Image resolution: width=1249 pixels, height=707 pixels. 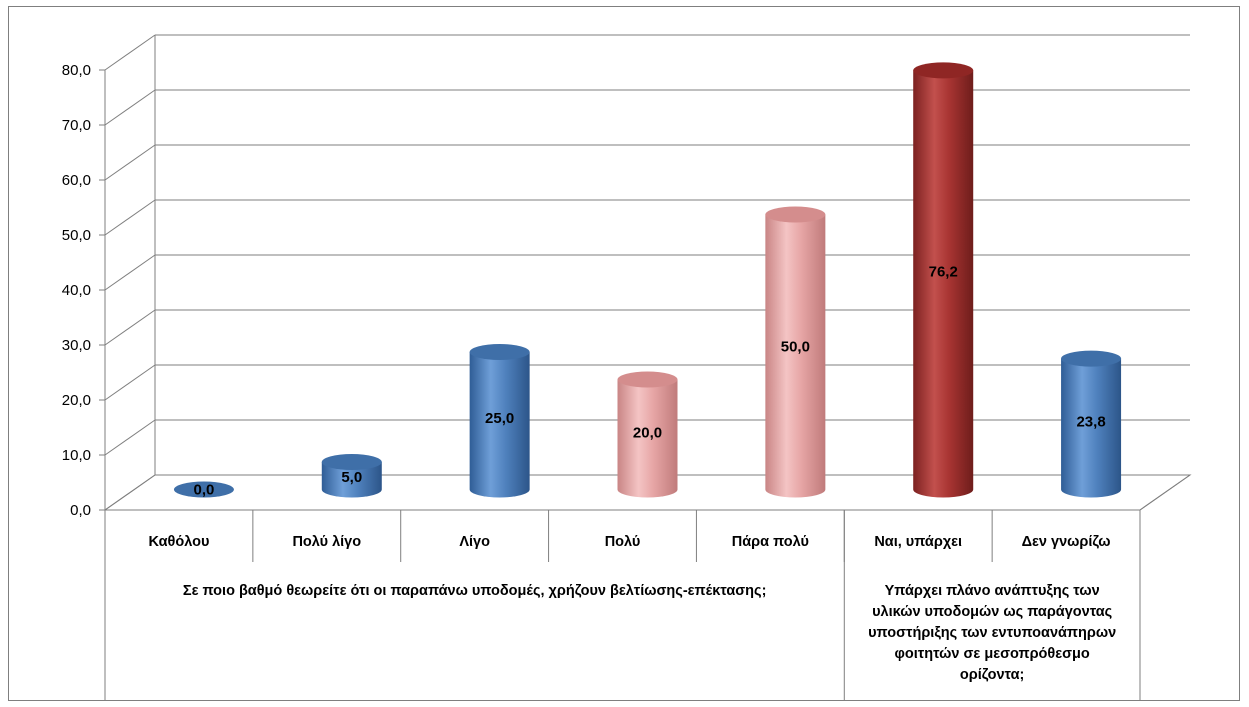 What do you see at coordinates (1066, 542) in the screenshot?
I see `category-label: Δεν γνωρίζω` at bounding box center [1066, 542].